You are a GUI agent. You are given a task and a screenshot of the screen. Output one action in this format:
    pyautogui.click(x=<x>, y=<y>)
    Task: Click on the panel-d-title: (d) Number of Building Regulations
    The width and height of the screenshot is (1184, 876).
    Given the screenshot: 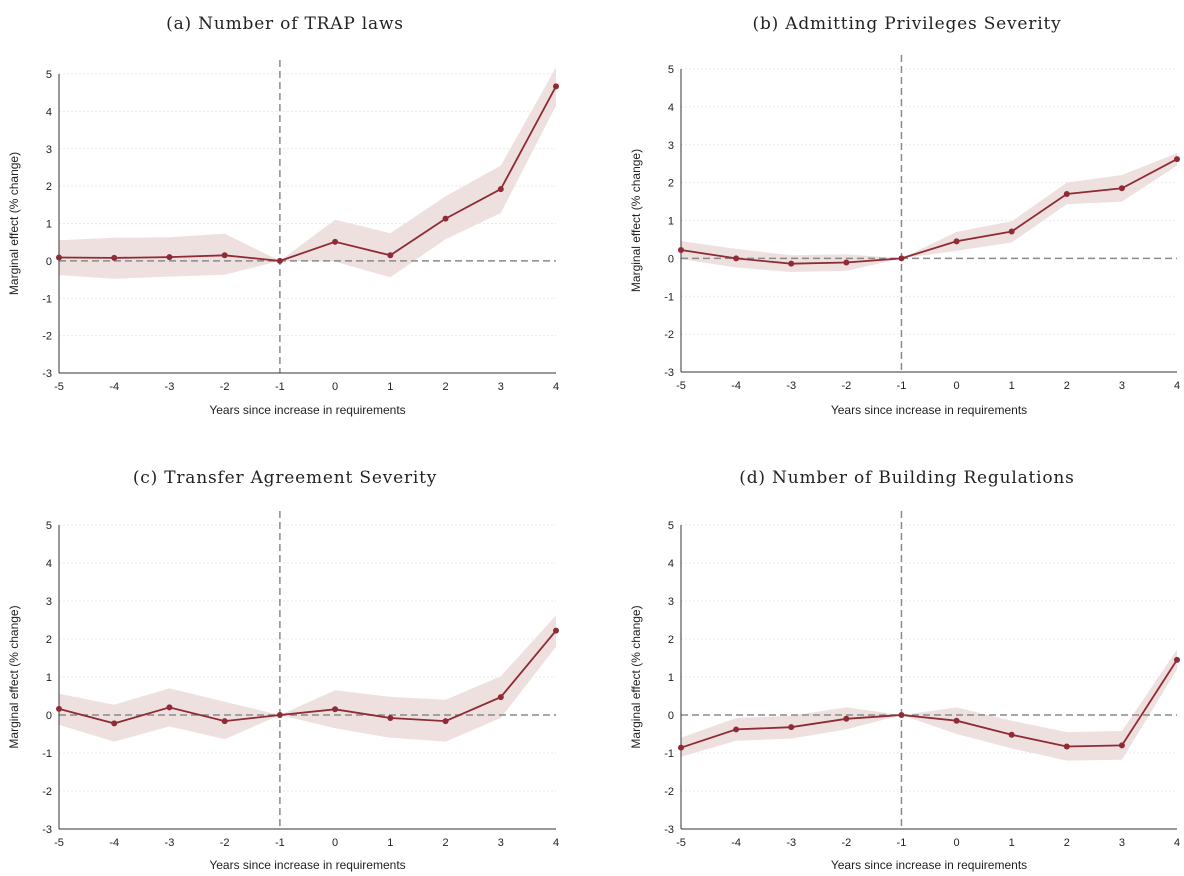 What is the action you would take?
    pyautogui.click(x=907, y=478)
    